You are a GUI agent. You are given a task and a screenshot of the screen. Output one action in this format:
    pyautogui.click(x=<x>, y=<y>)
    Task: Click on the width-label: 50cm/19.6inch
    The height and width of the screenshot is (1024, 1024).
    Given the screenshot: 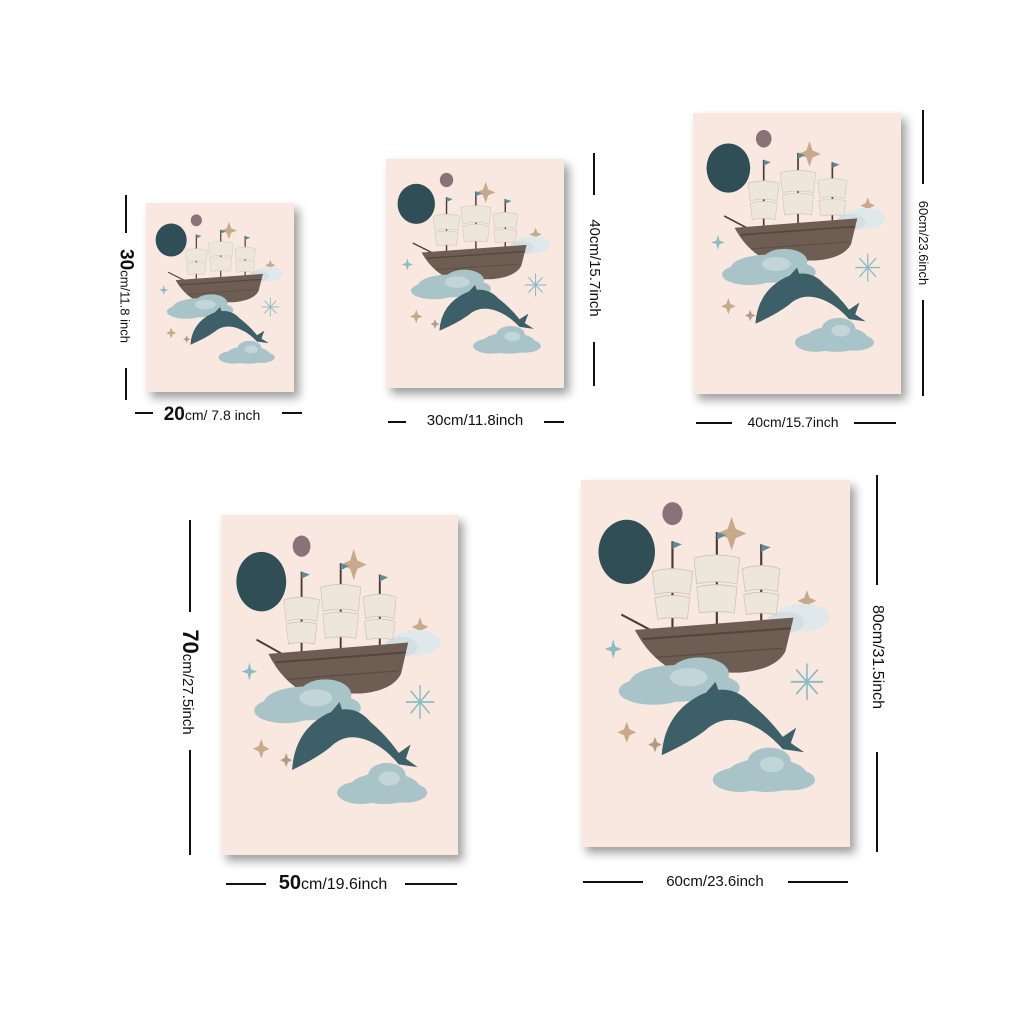 What is the action you would take?
    pyautogui.click(x=333, y=883)
    